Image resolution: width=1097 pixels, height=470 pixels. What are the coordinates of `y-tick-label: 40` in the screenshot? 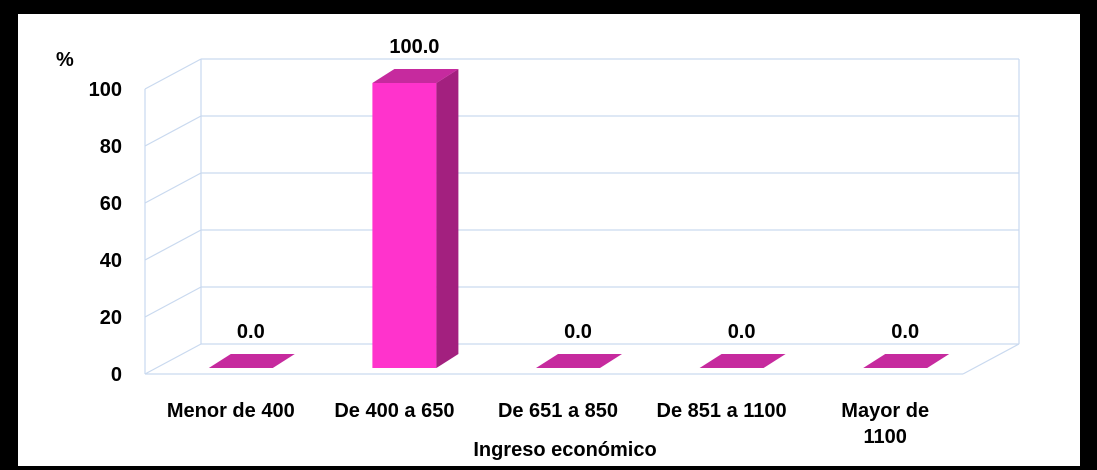 It's located at (111, 261).